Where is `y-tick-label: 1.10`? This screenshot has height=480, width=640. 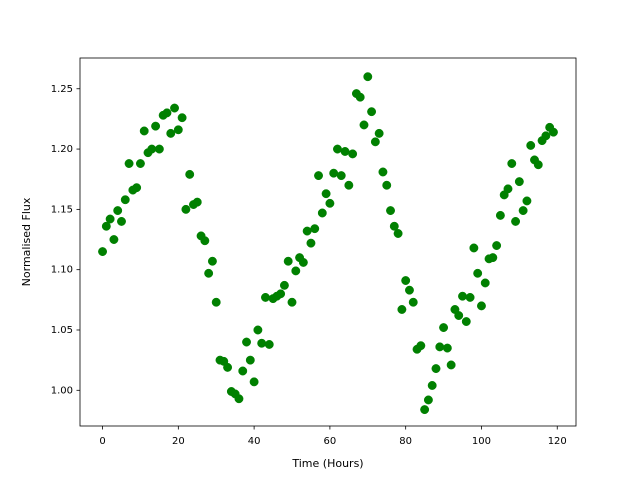
y-tick-label: 1.10 is located at coordinates (62, 270).